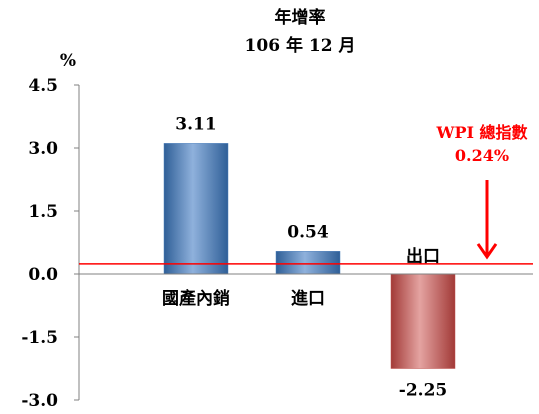 This screenshot has width=539, height=414. What do you see at coordinates (482, 155) in the screenshot?
I see `reference-line-value: 0.24%` at bounding box center [482, 155].